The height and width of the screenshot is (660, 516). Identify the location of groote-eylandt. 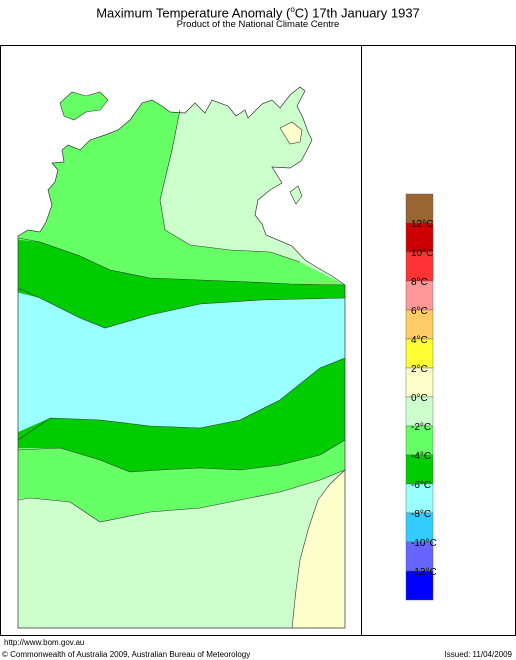
(291, 133).